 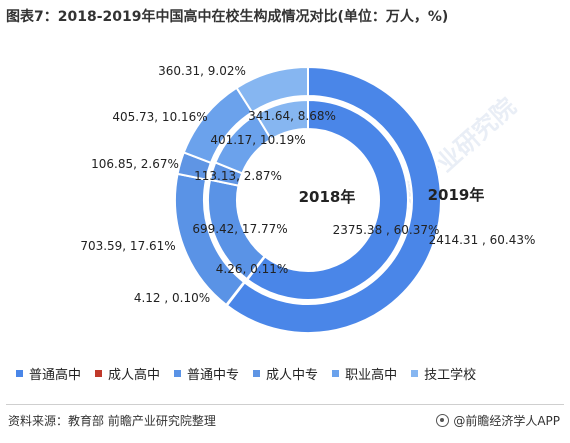 What do you see at coordinates (386, 230) in the screenshot?
I see `inner-2018-data-label-0: 2375.38 , 60.37%` at bounding box center [386, 230].